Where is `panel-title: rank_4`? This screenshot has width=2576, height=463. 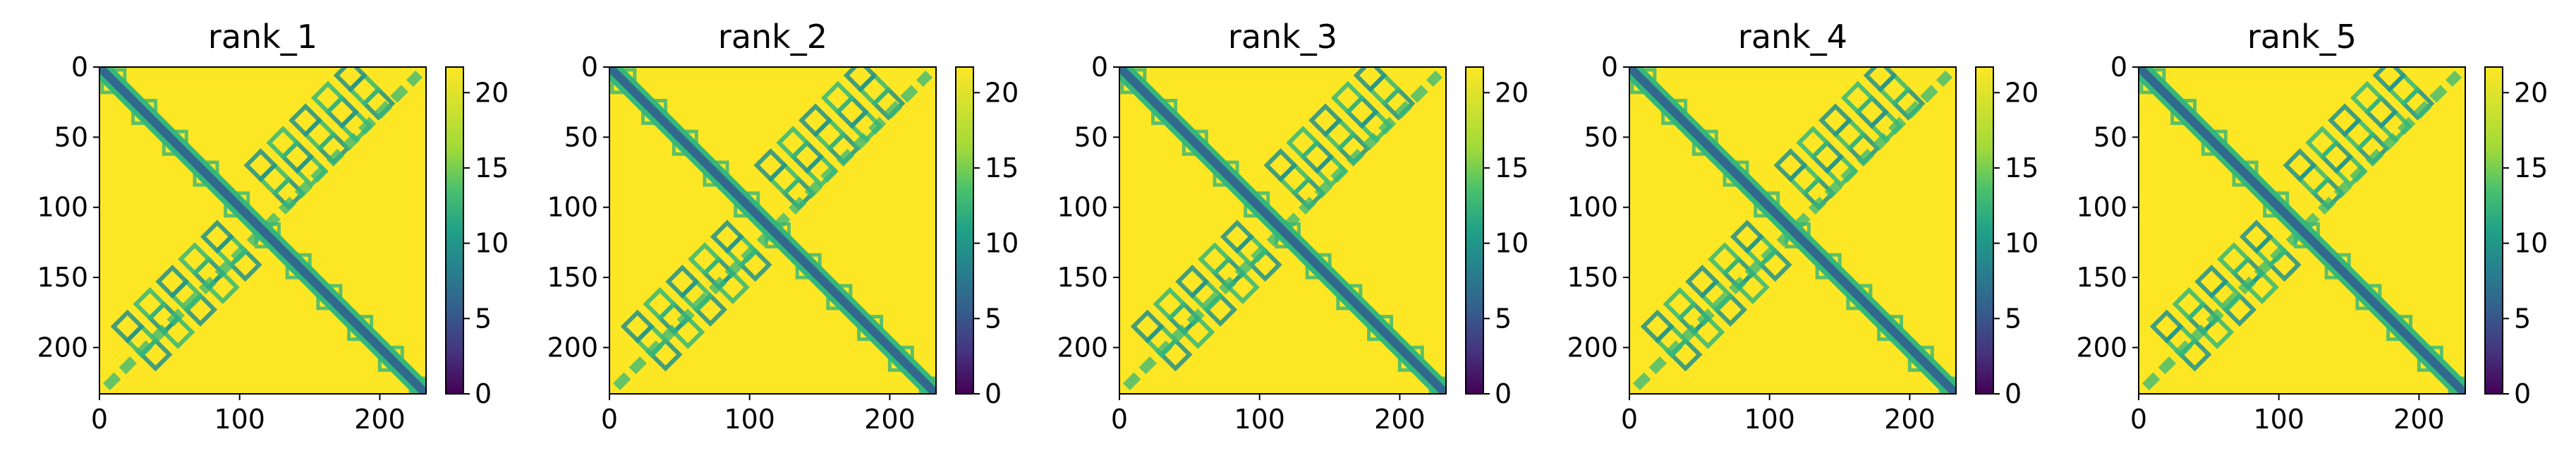
panel-title: rank_4 is located at coordinates (1792, 37).